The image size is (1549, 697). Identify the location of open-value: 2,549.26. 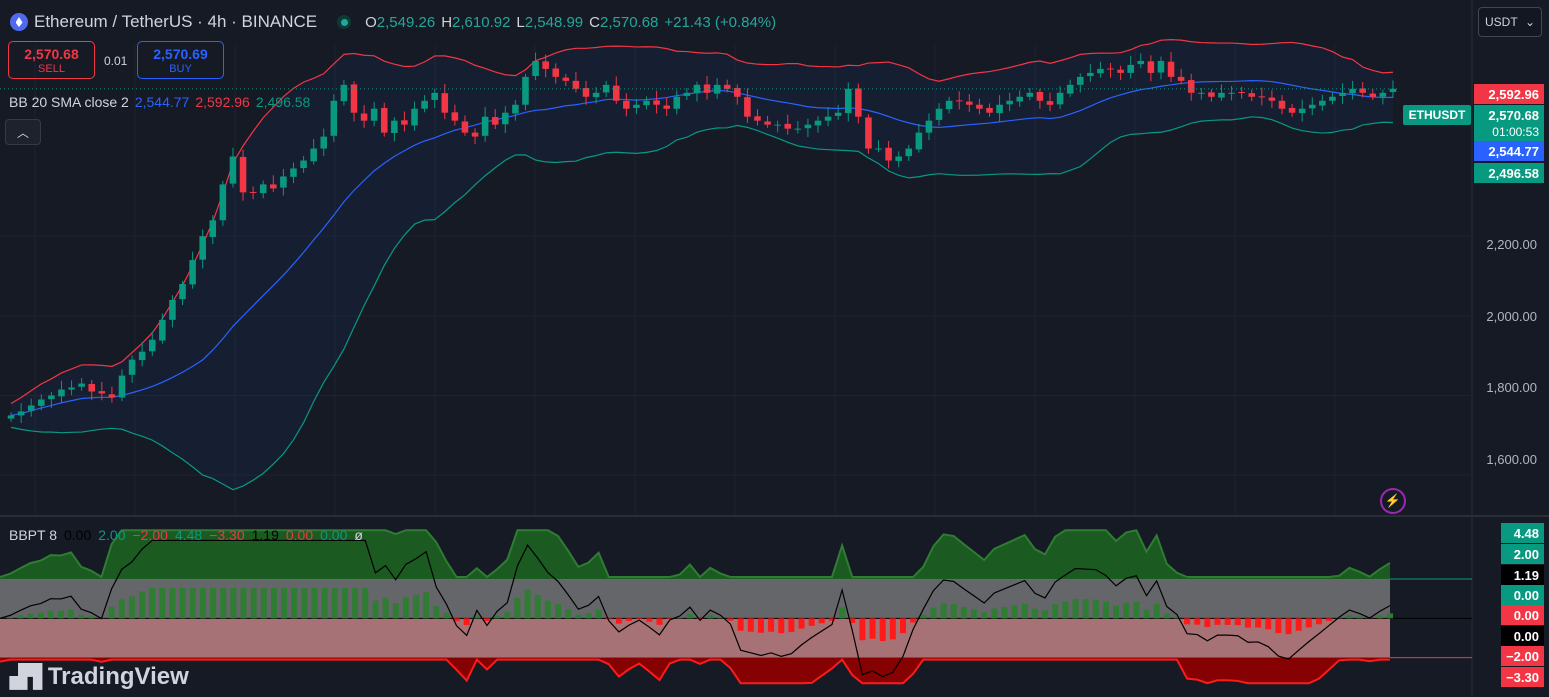
(406, 22).